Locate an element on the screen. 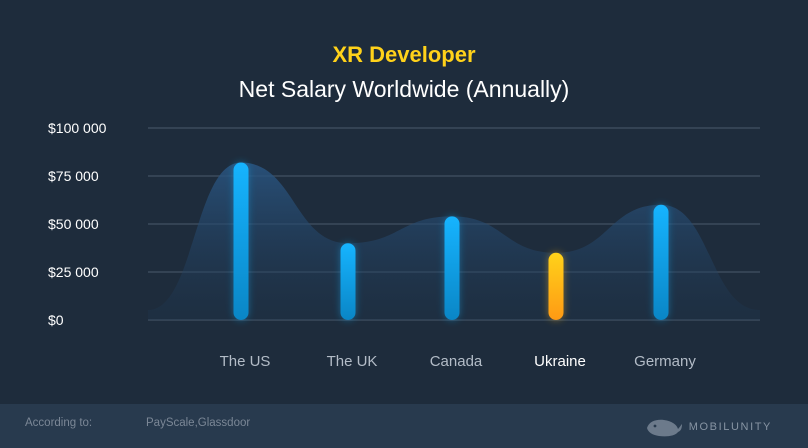  x-tick-label: Ukraine is located at coordinates (560, 361).